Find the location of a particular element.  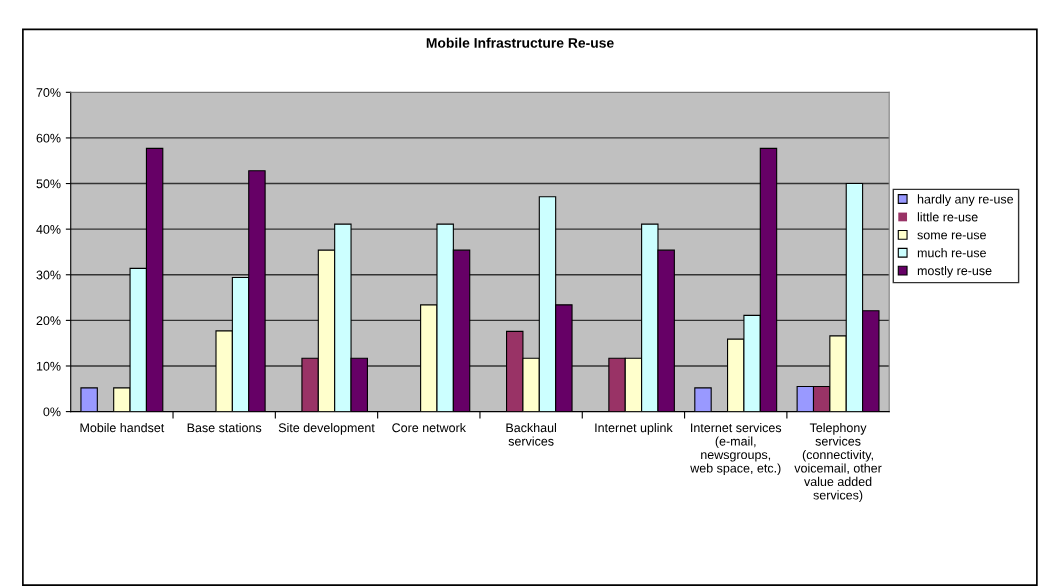

y-tick-label: 40% is located at coordinates (48, 229).